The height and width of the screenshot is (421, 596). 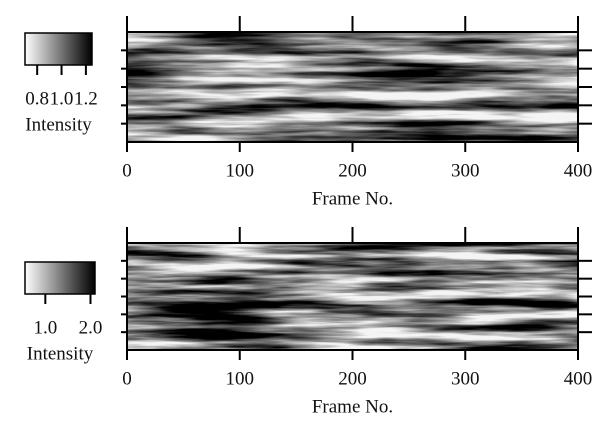 I want to click on colorbar-tick-label: 0.8, so click(x=37, y=98).